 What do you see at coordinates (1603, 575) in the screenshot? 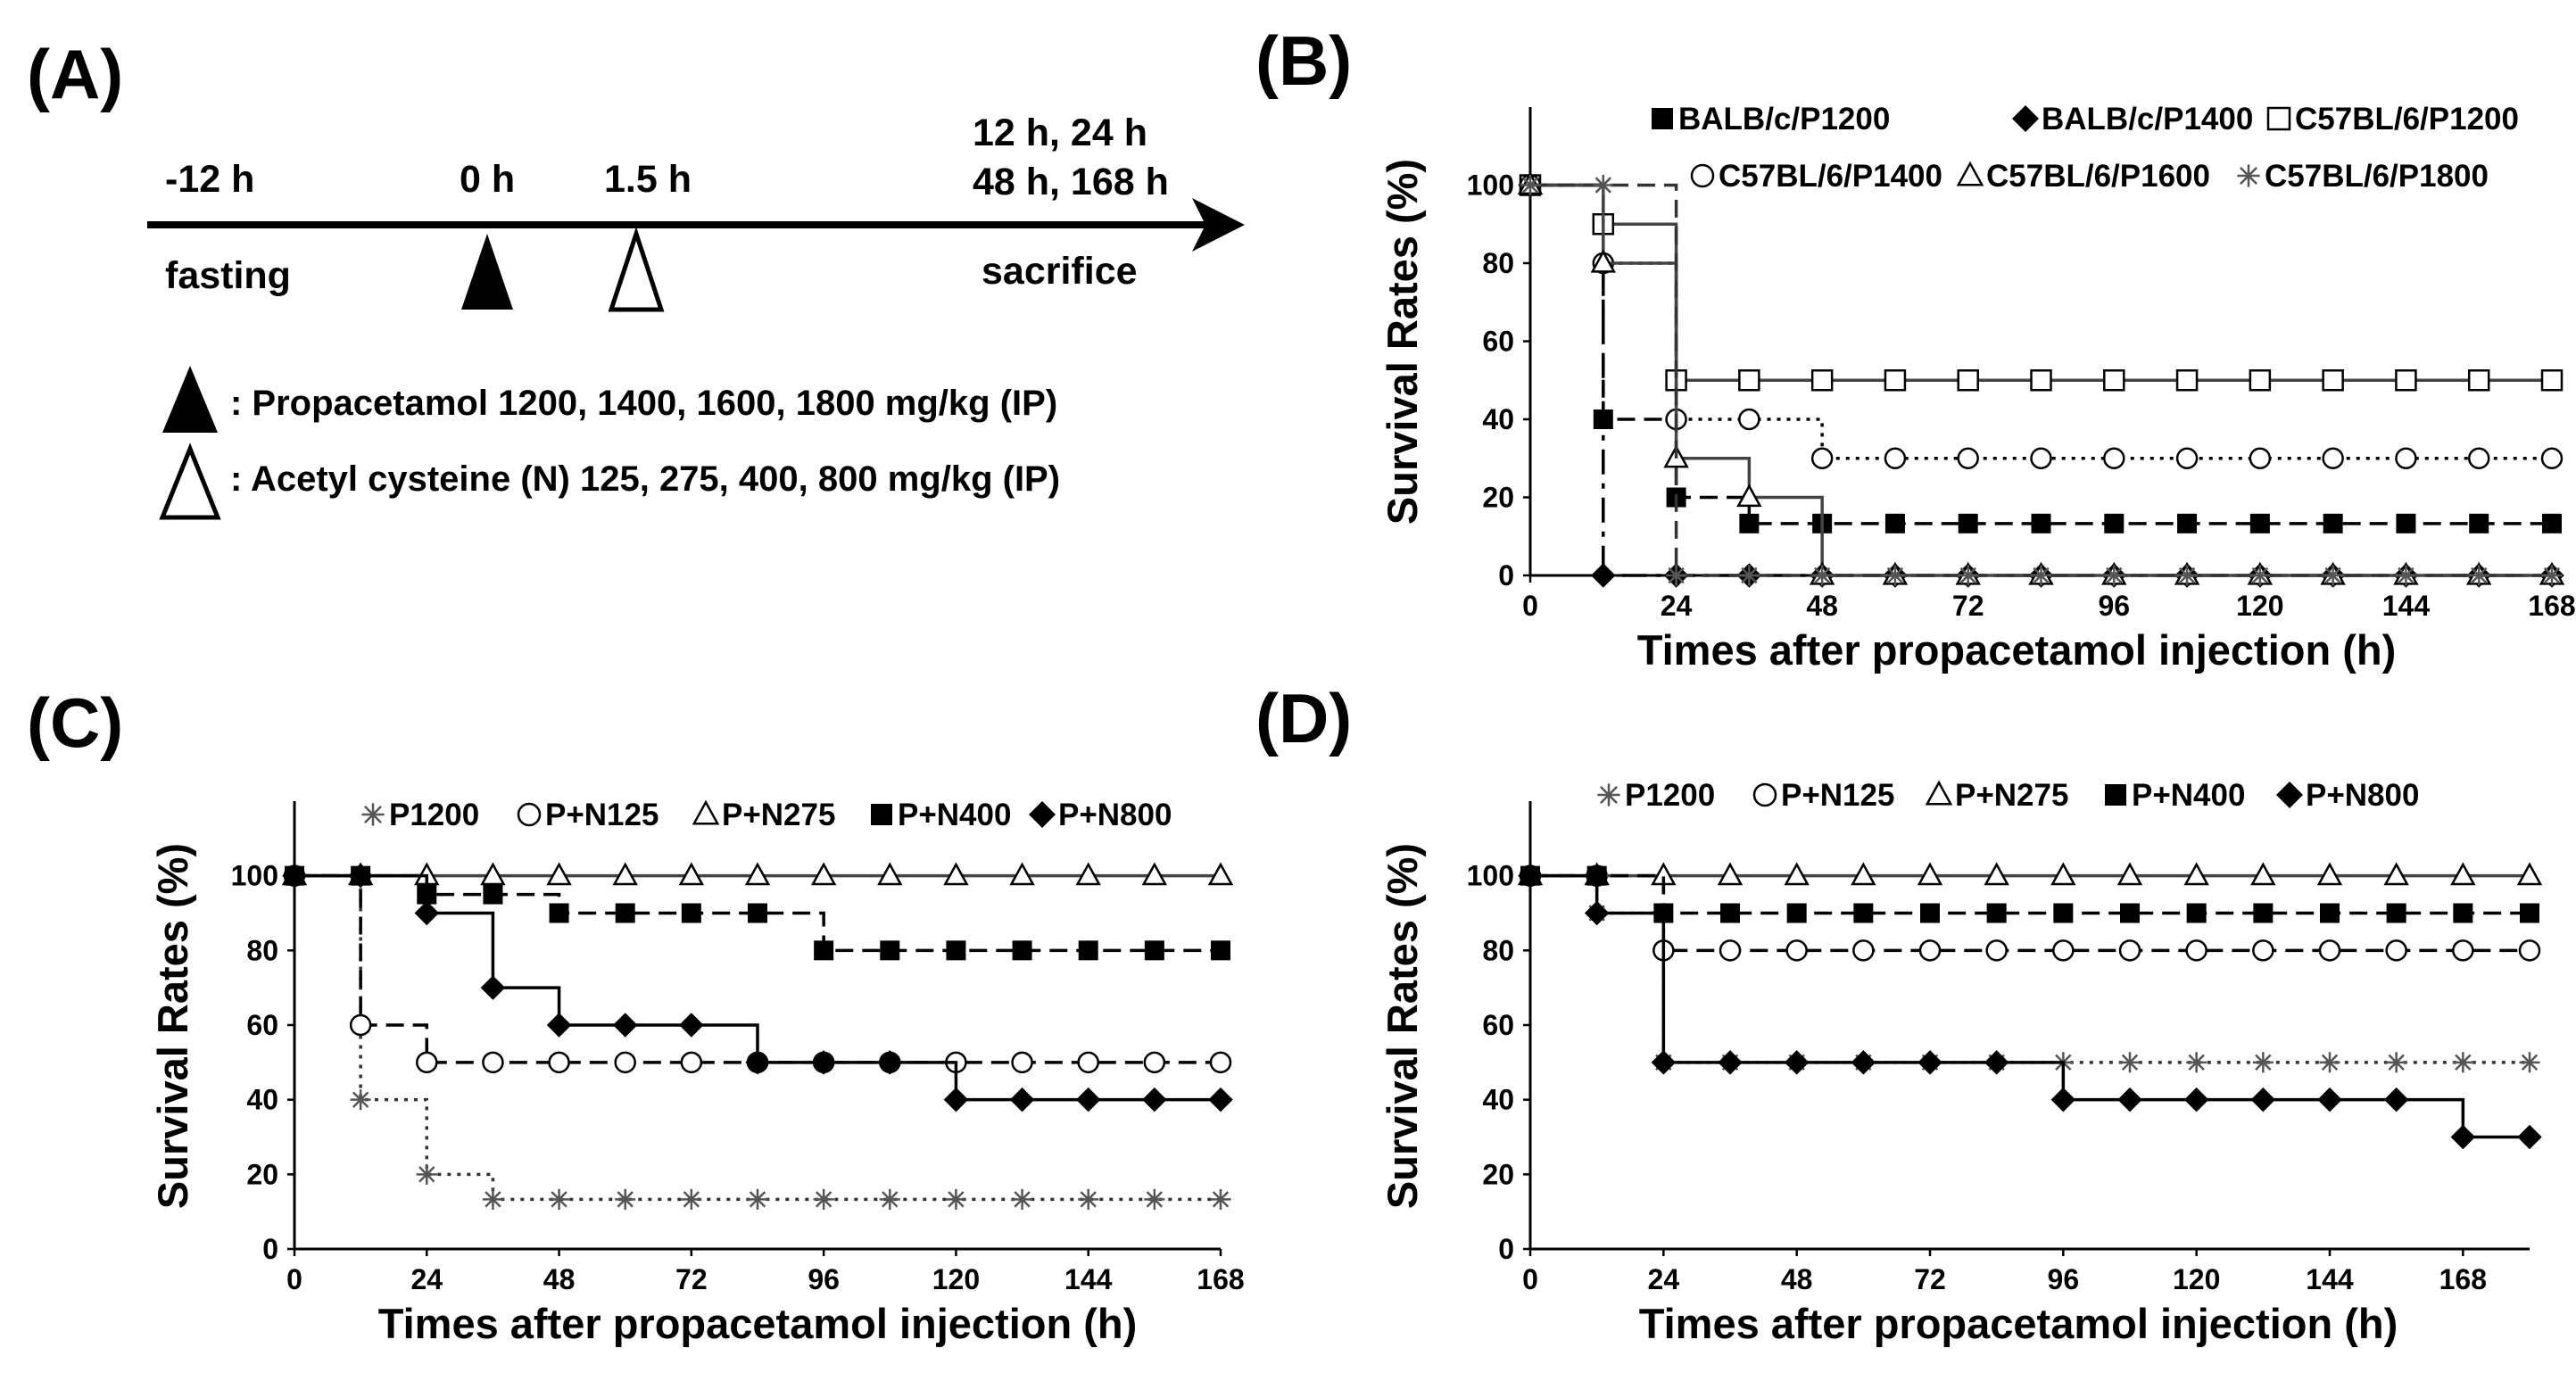
I see `data-point-balb-c-p1400` at bounding box center [1603, 575].